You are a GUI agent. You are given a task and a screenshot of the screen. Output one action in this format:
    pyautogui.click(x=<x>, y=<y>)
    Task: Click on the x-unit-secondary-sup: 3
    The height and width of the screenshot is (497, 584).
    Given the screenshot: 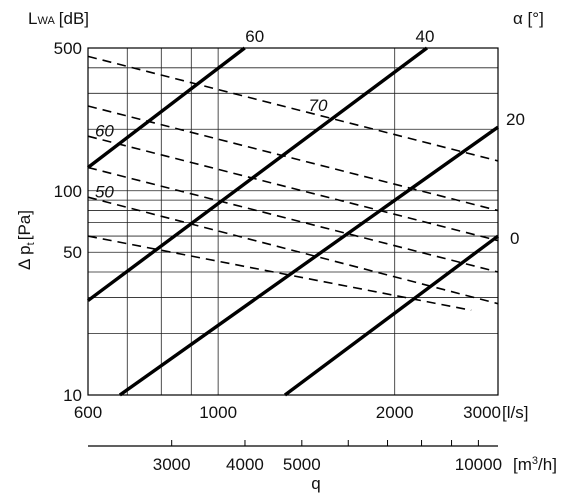 What is the action you would take?
    pyautogui.click(x=535, y=461)
    